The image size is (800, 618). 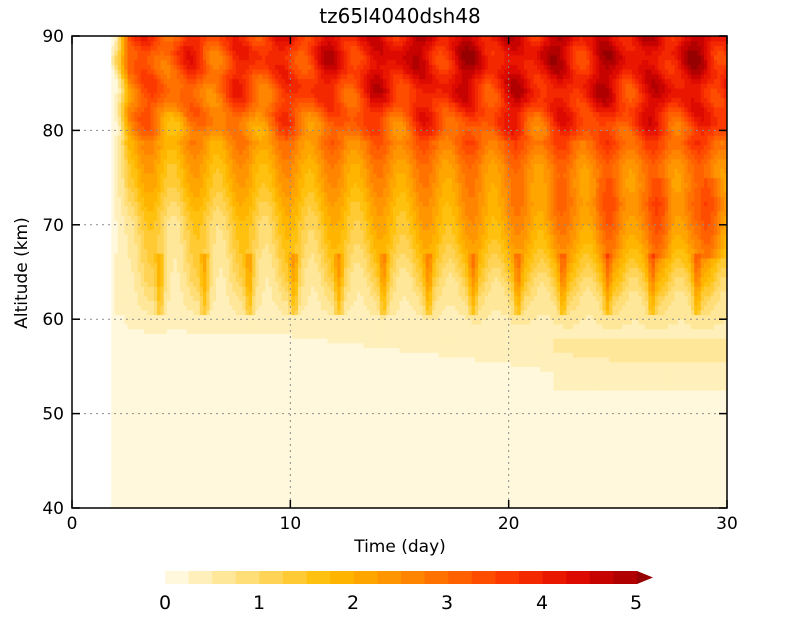 What do you see at coordinates (399, 16) in the screenshot?
I see `chart-title: tz65l4040dsh48` at bounding box center [399, 16].